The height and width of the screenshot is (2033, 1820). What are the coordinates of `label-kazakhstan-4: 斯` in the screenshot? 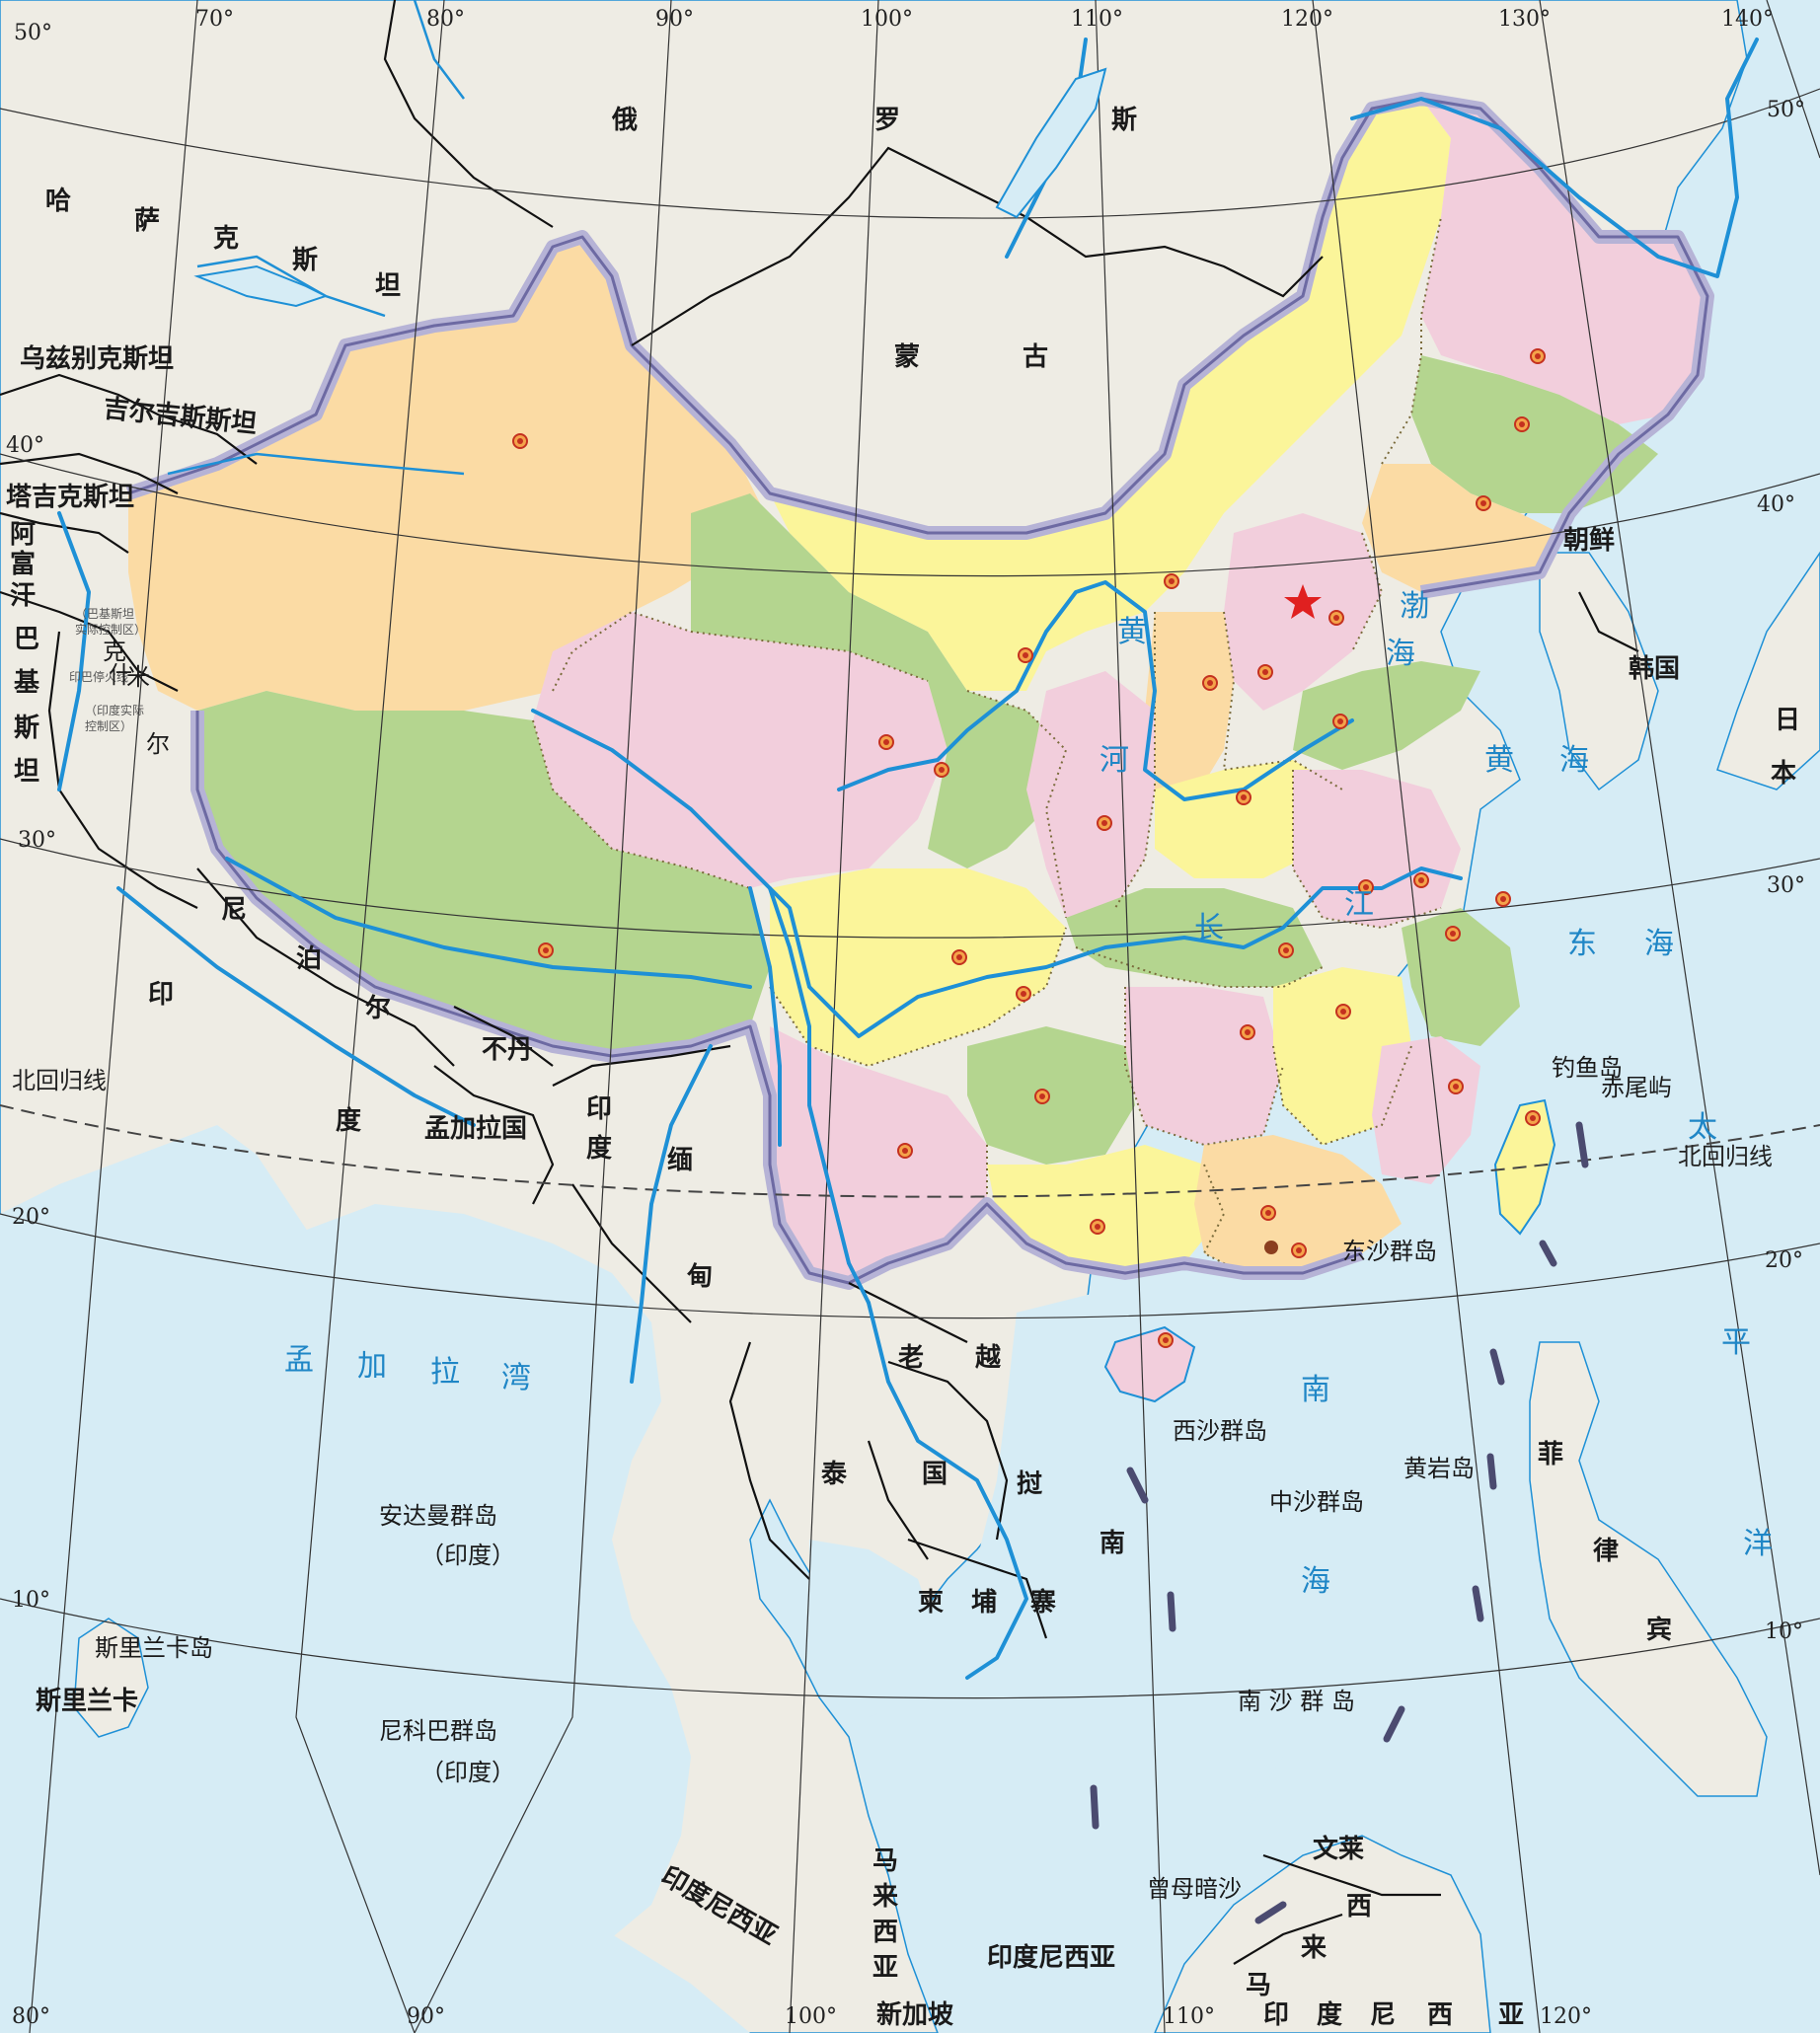 It's located at (305, 260).